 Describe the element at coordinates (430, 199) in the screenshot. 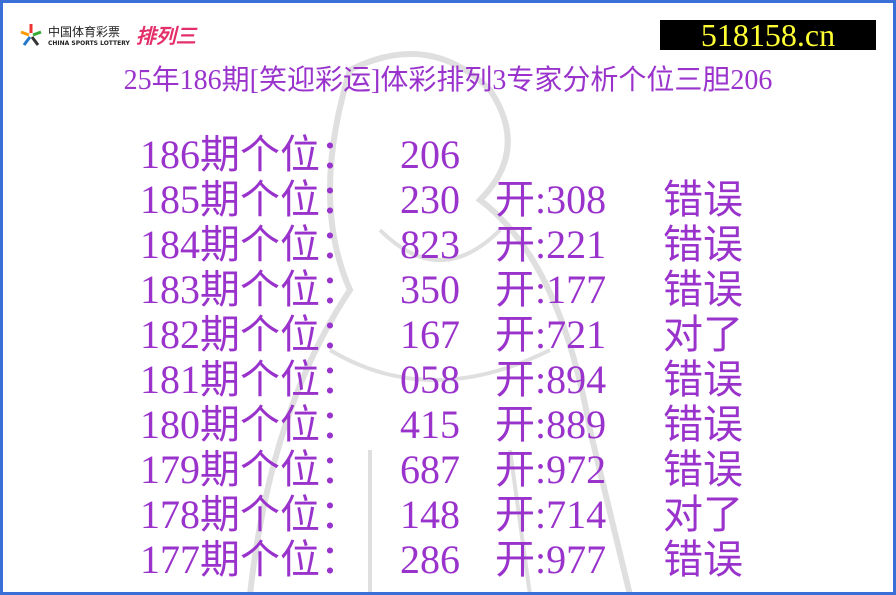

I see `row-pick: 230` at that location.